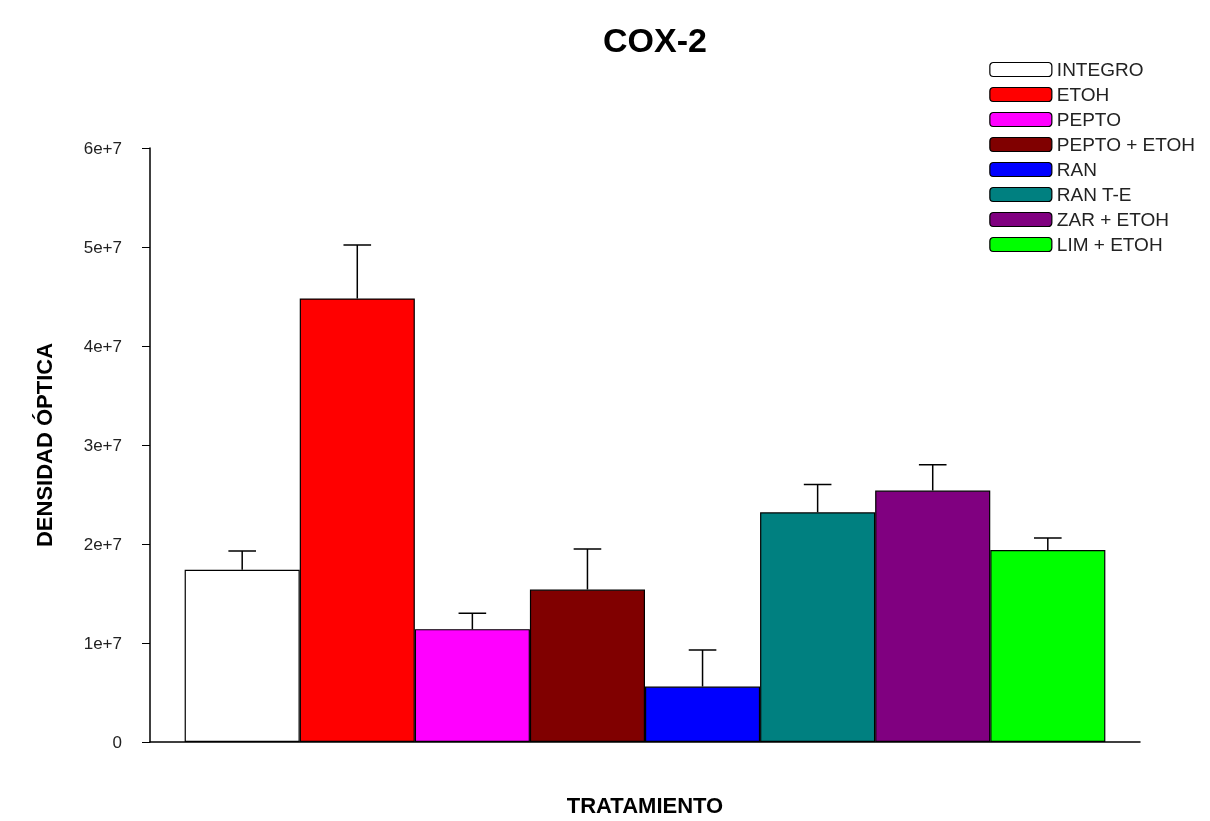 This screenshot has width=1210, height=821. What do you see at coordinates (1088, 119) in the screenshot?
I see `legend-label: PEPTO` at bounding box center [1088, 119].